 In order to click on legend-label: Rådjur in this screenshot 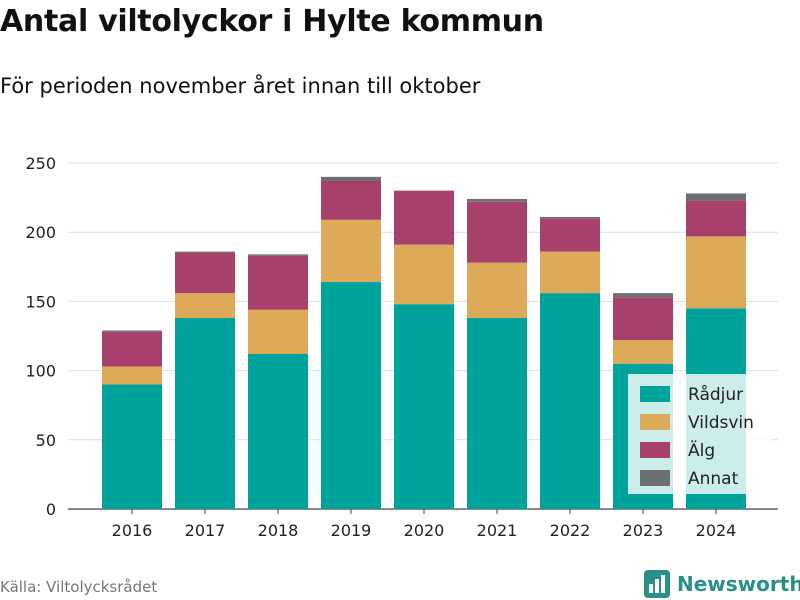, I will do `click(715, 394)`.